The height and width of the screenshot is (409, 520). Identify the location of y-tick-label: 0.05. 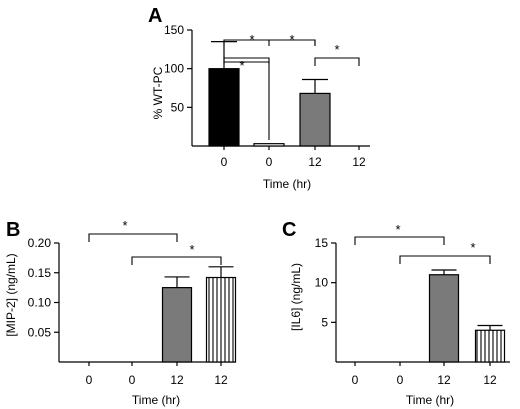
(40, 332).